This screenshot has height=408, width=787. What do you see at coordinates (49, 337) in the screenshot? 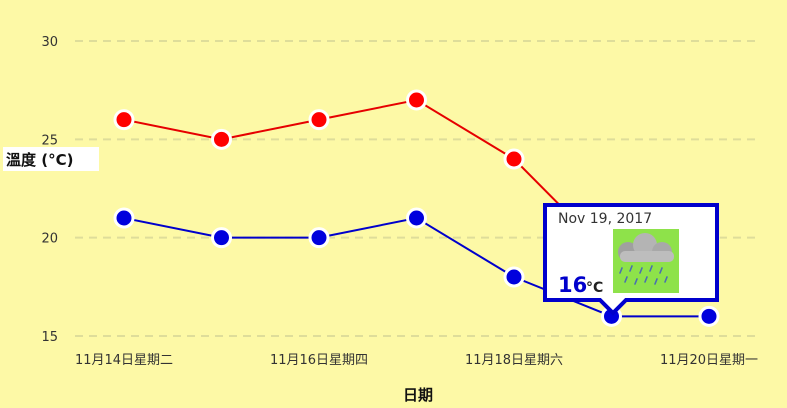
I see `y-tick-label: 15` at bounding box center [49, 337].